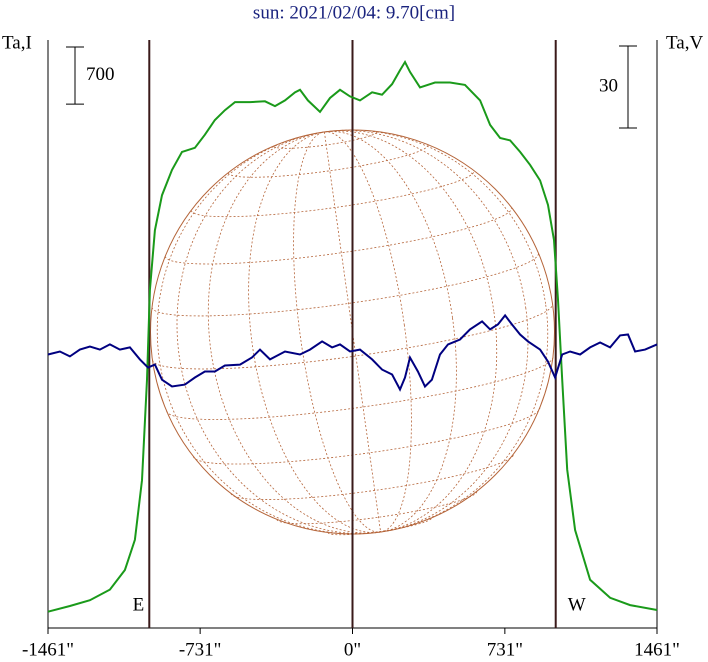 This screenshot has width=708, height=662. I want to click on series-line, so click(352, 352).